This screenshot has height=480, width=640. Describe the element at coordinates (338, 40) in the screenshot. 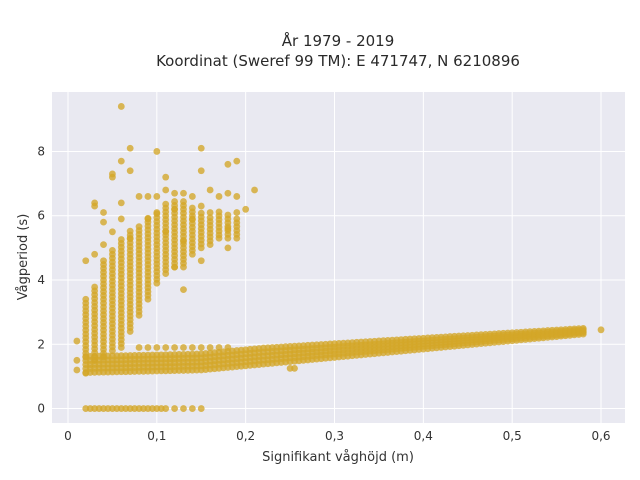

I see `chart-title: År 1979 - 2019` at that location.